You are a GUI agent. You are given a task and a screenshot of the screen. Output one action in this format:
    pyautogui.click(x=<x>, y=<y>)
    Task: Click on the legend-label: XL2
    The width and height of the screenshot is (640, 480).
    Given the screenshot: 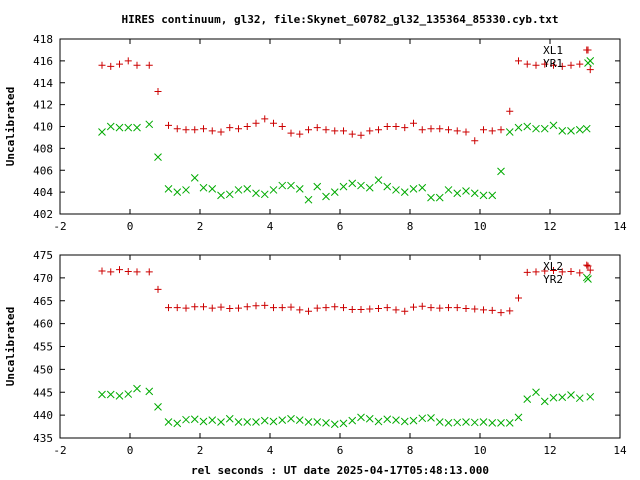 What is the action you would take?
    pyautogui.click(x=553, y=266)
    